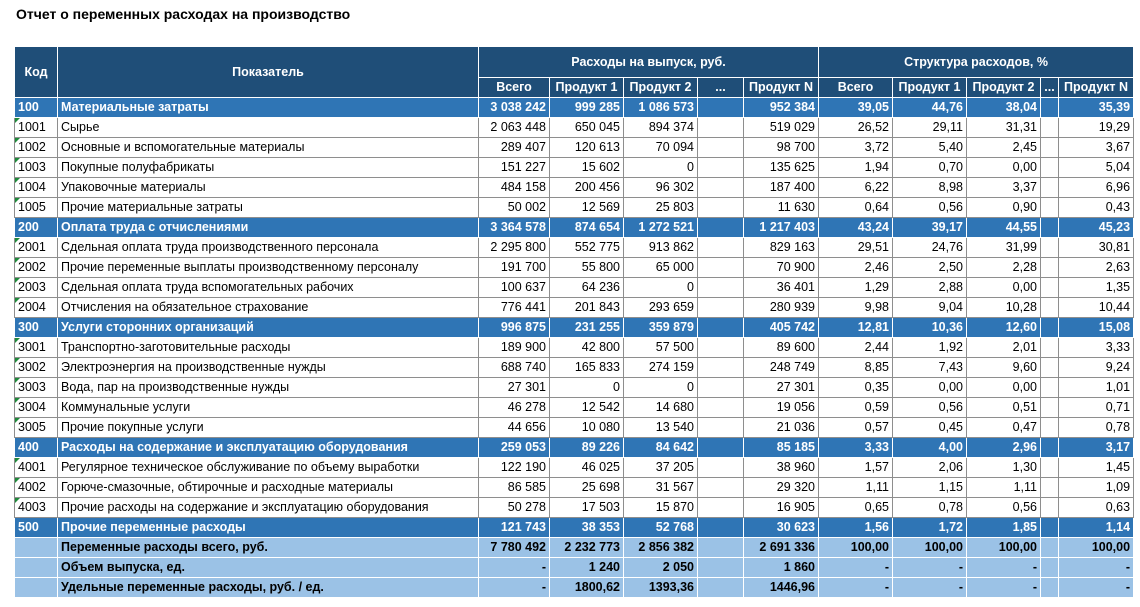 The width and height of the screenshot is (1140, 607). I want to click on value-cell: 35,39, so click(1096, 107).